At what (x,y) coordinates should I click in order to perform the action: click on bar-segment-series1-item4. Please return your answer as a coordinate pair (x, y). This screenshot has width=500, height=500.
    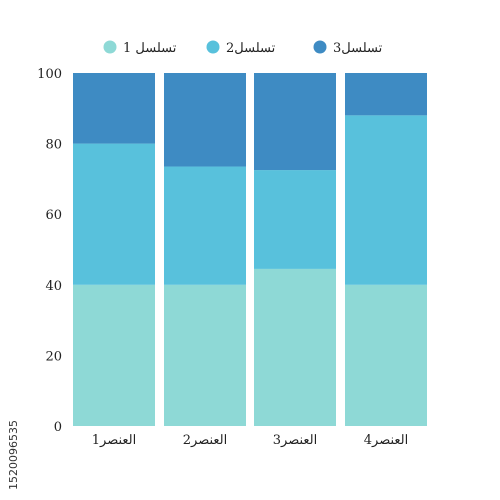
    Looking at the image, I should click on (386, 355).